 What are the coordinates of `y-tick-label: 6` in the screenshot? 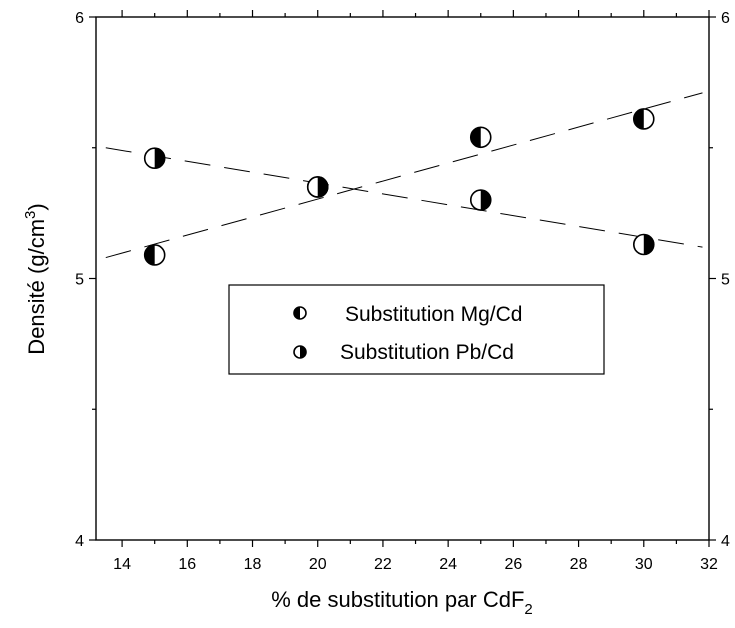 It's located at (79, 18).